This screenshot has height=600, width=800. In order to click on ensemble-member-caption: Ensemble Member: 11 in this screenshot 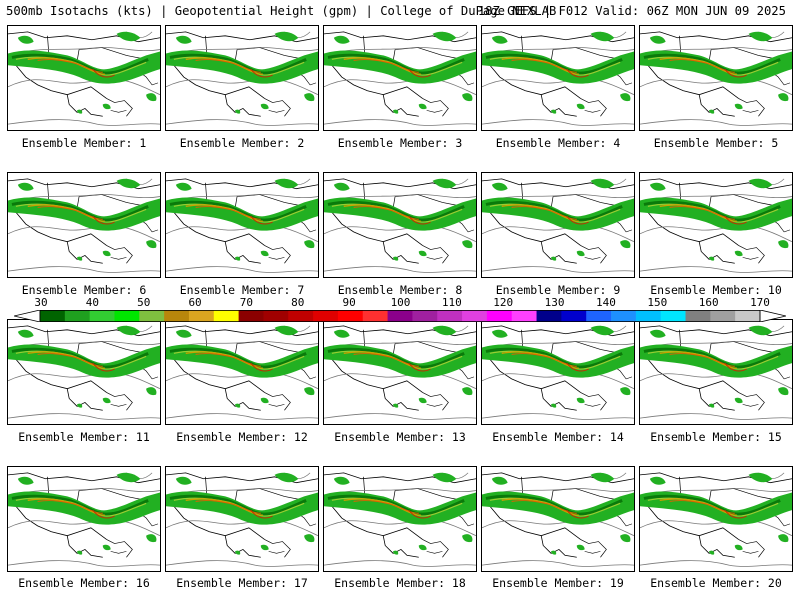, I will do `click(84, 437)`.